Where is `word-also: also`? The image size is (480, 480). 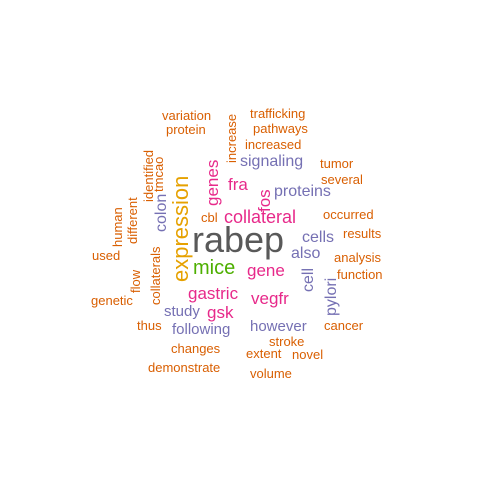 word-also: also is located at coordinates (305, 253).